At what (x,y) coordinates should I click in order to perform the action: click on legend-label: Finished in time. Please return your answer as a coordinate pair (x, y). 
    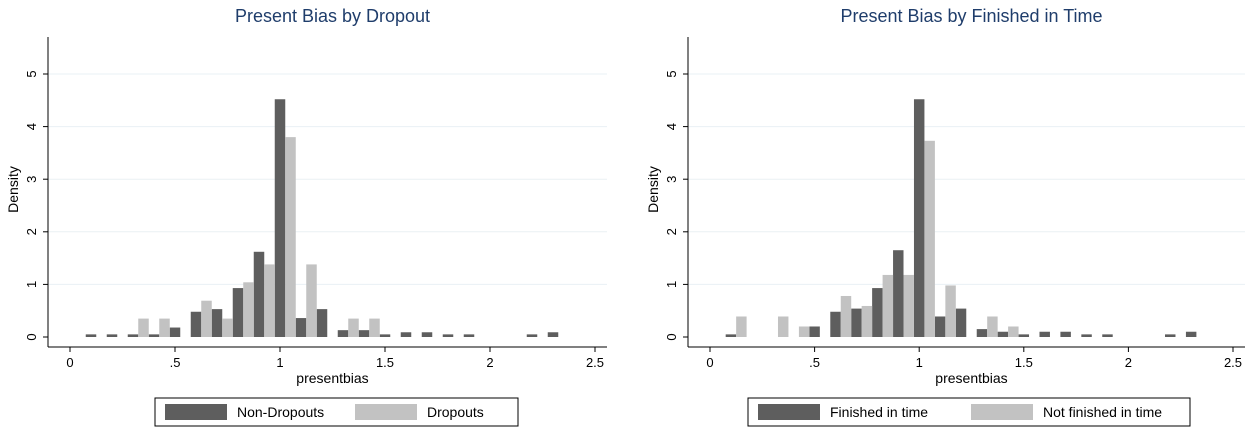
    Looking at the image, I should click on (879, 412).